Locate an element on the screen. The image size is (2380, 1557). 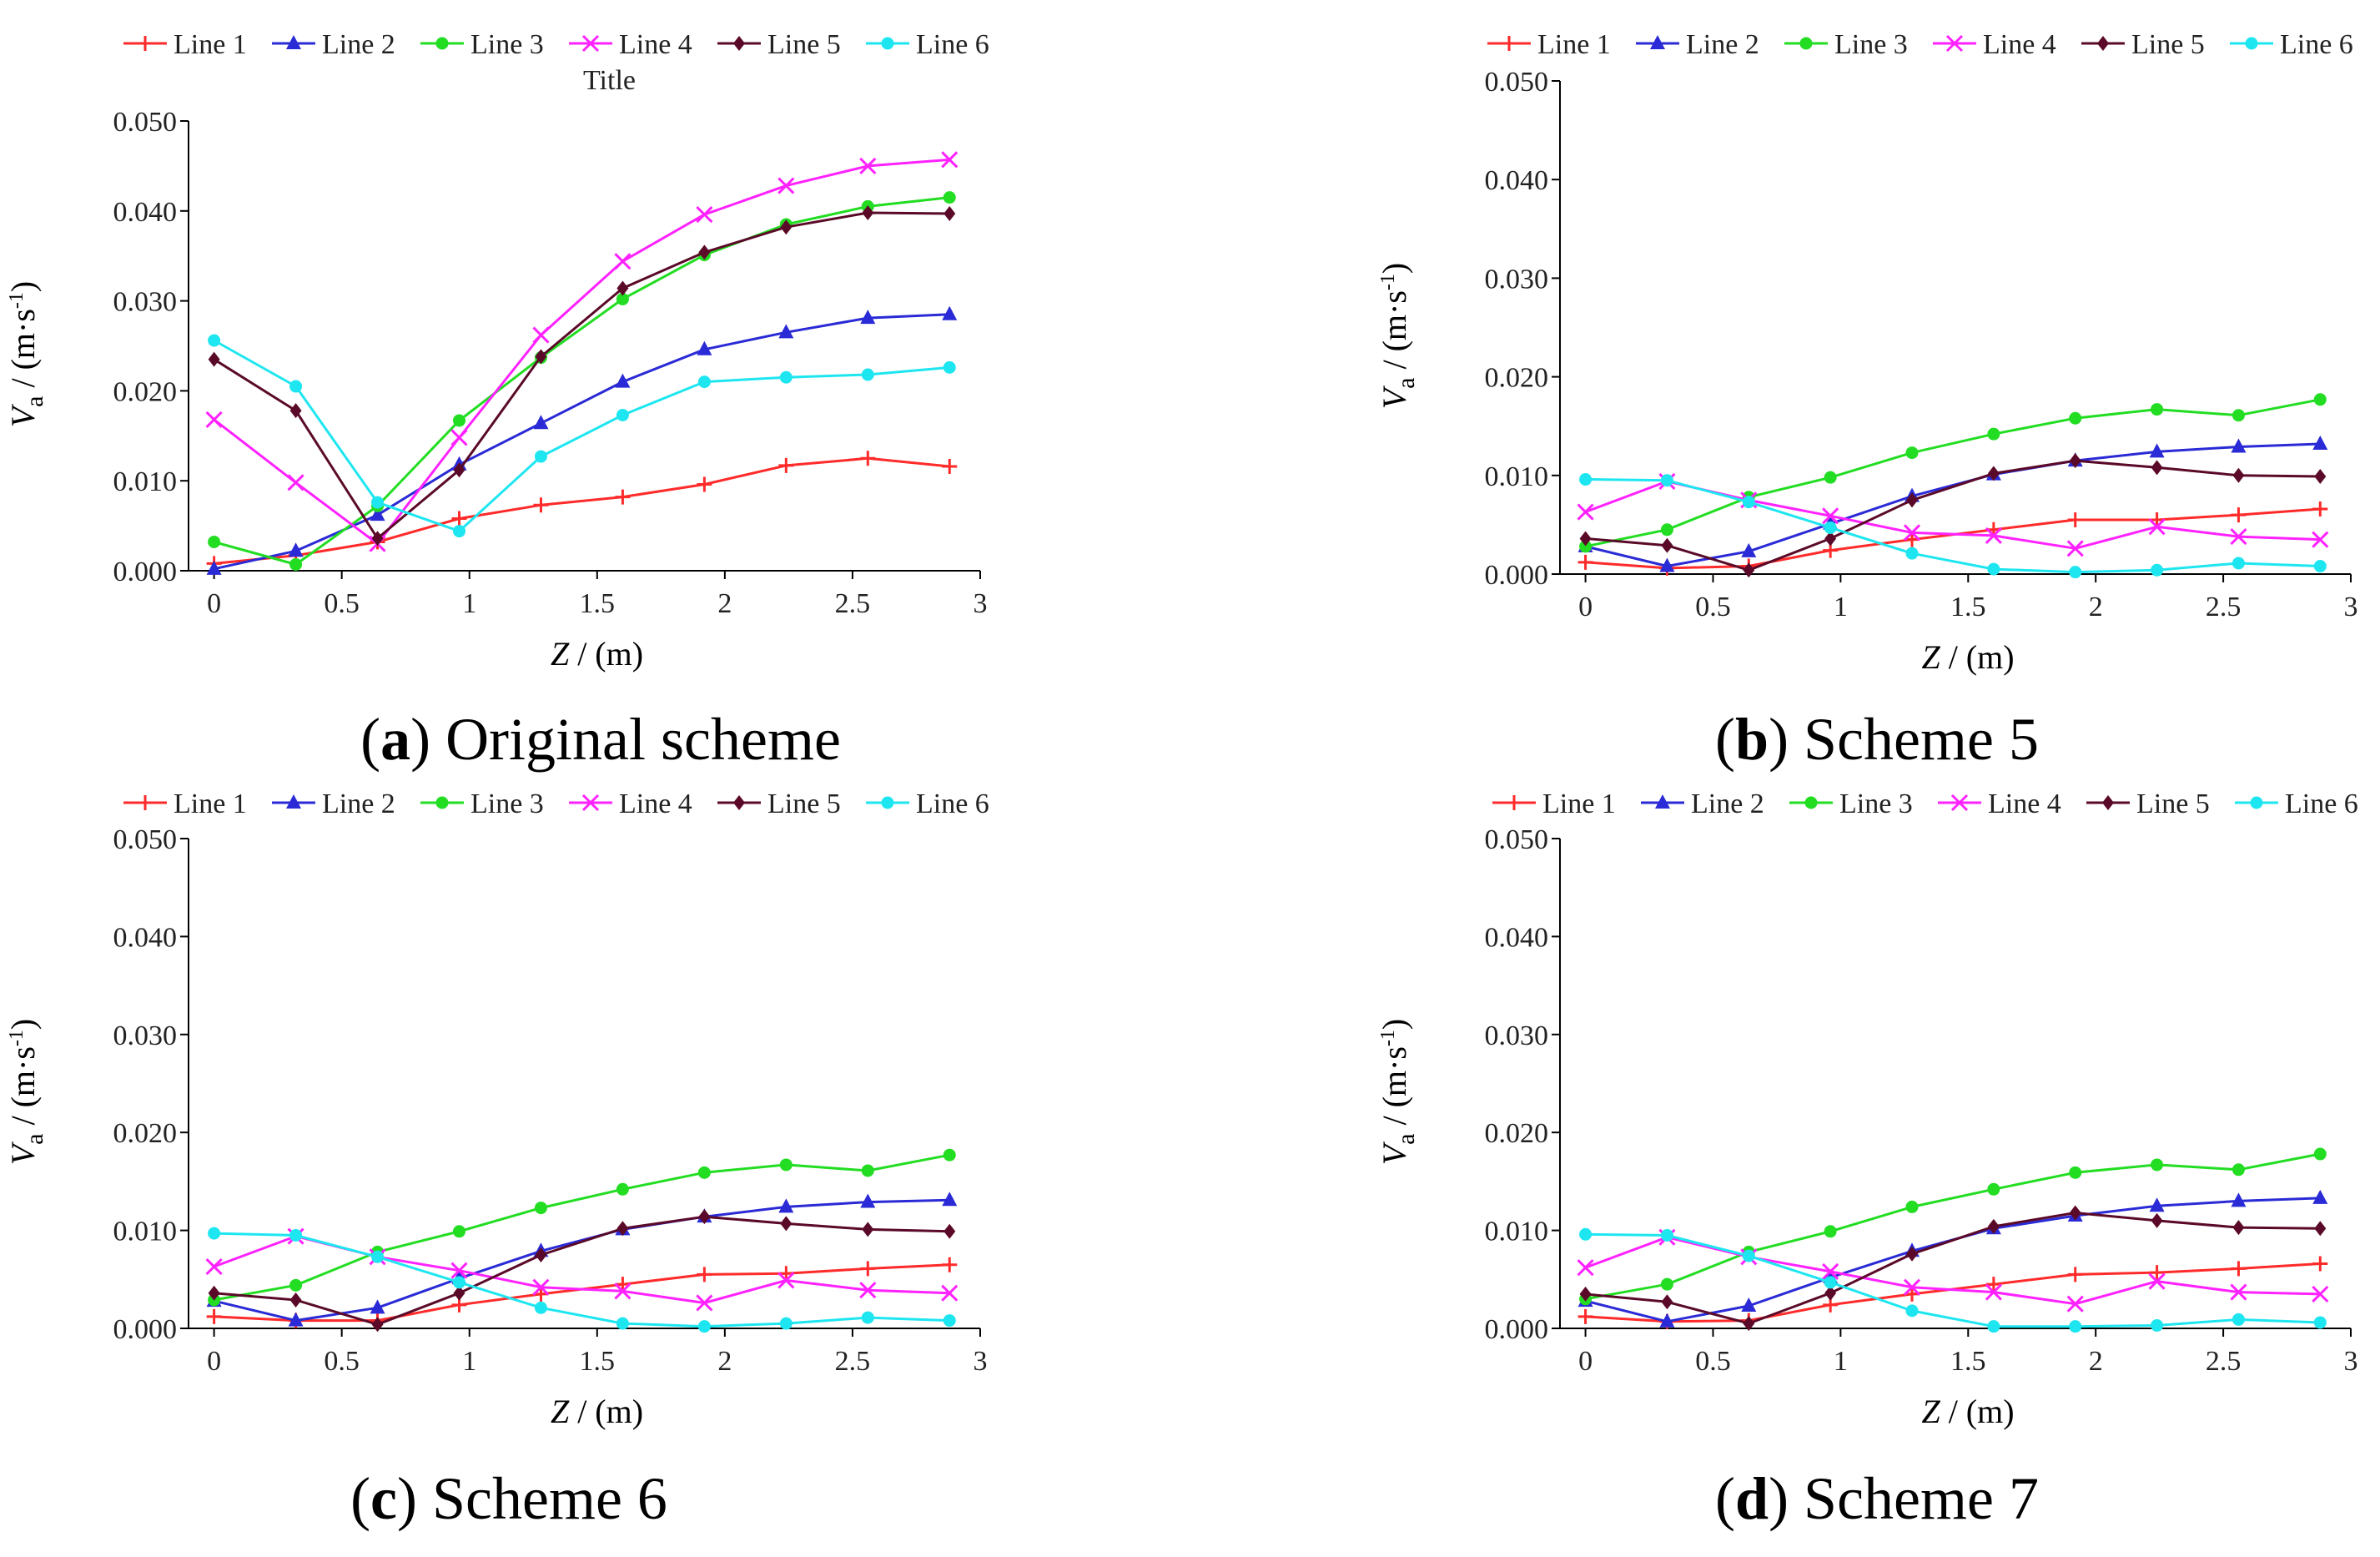
legend-label: Line 6 is located at coordinates (2316, 44).